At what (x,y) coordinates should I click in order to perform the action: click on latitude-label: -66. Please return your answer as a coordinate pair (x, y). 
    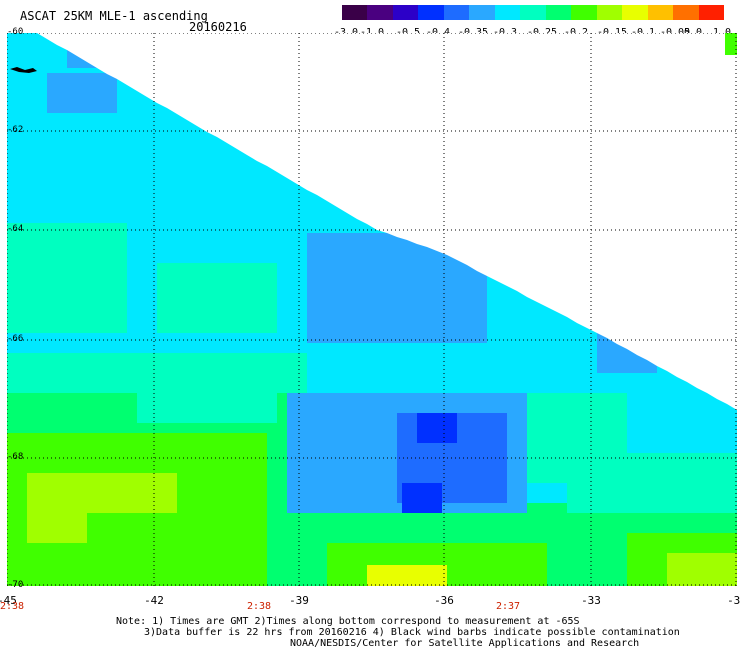
    Looking at the image, I should click on (15, 339).